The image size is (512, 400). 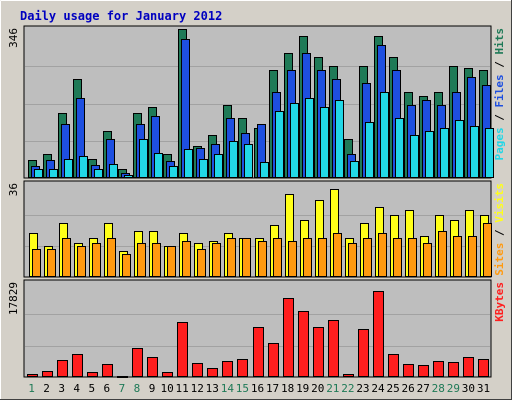 What do you see at coordinates (212, 388) in the screenshot?
I see `day-label: 13` at bounding box center [212, 388].